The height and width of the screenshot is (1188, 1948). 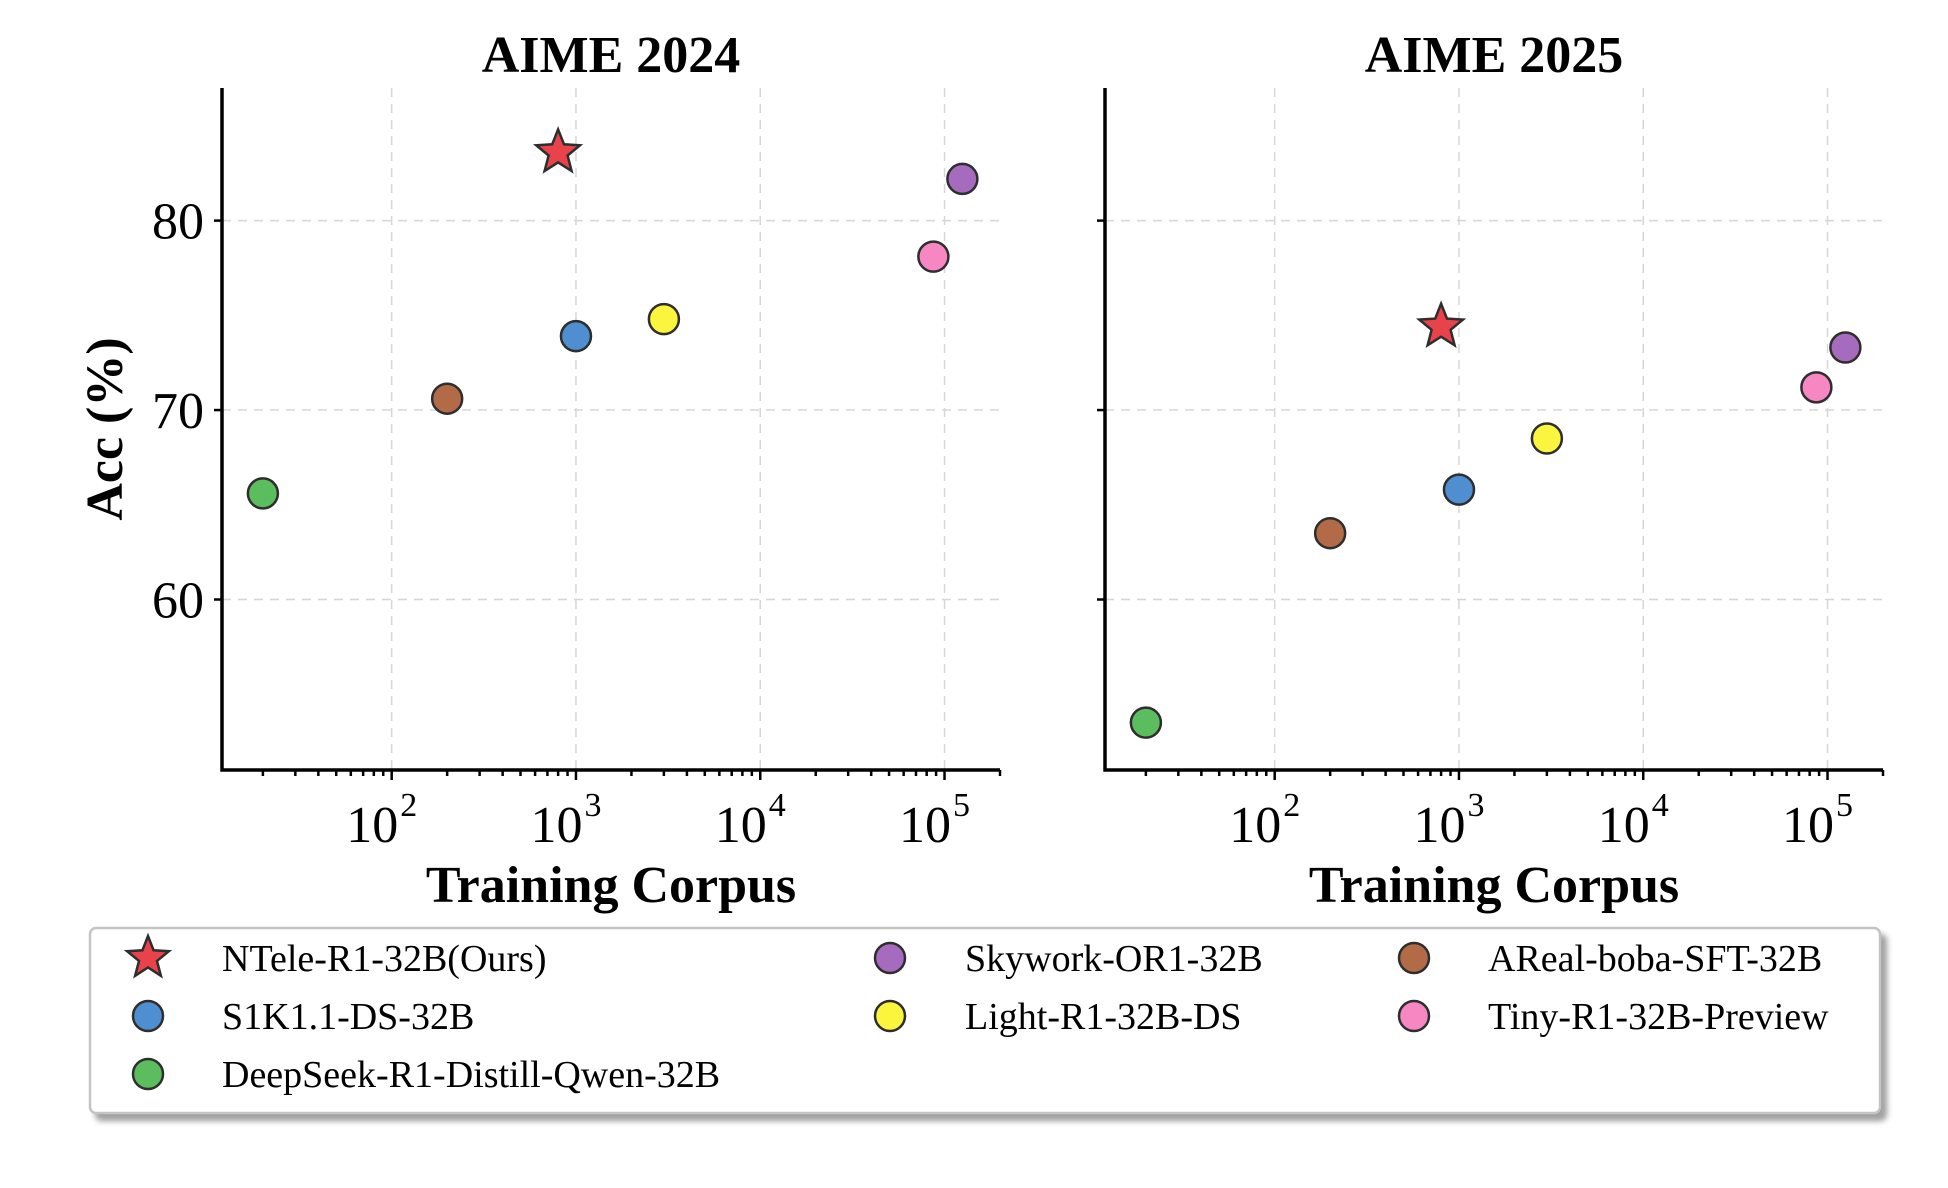 I want to click on y-axis-label: Acc (%), so click(x=105, y=428).